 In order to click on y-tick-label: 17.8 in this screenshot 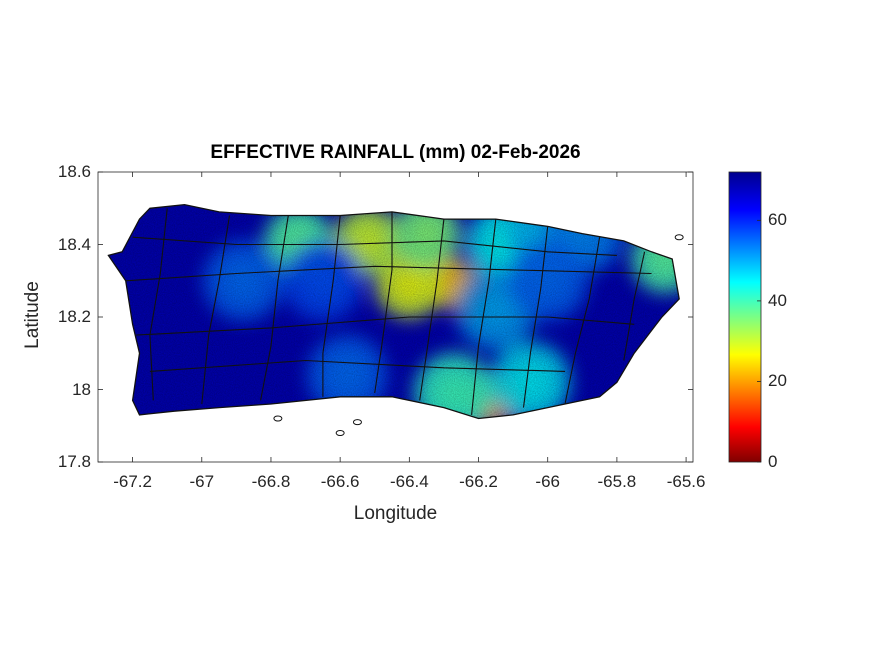, I will do `click(74, 461)`.